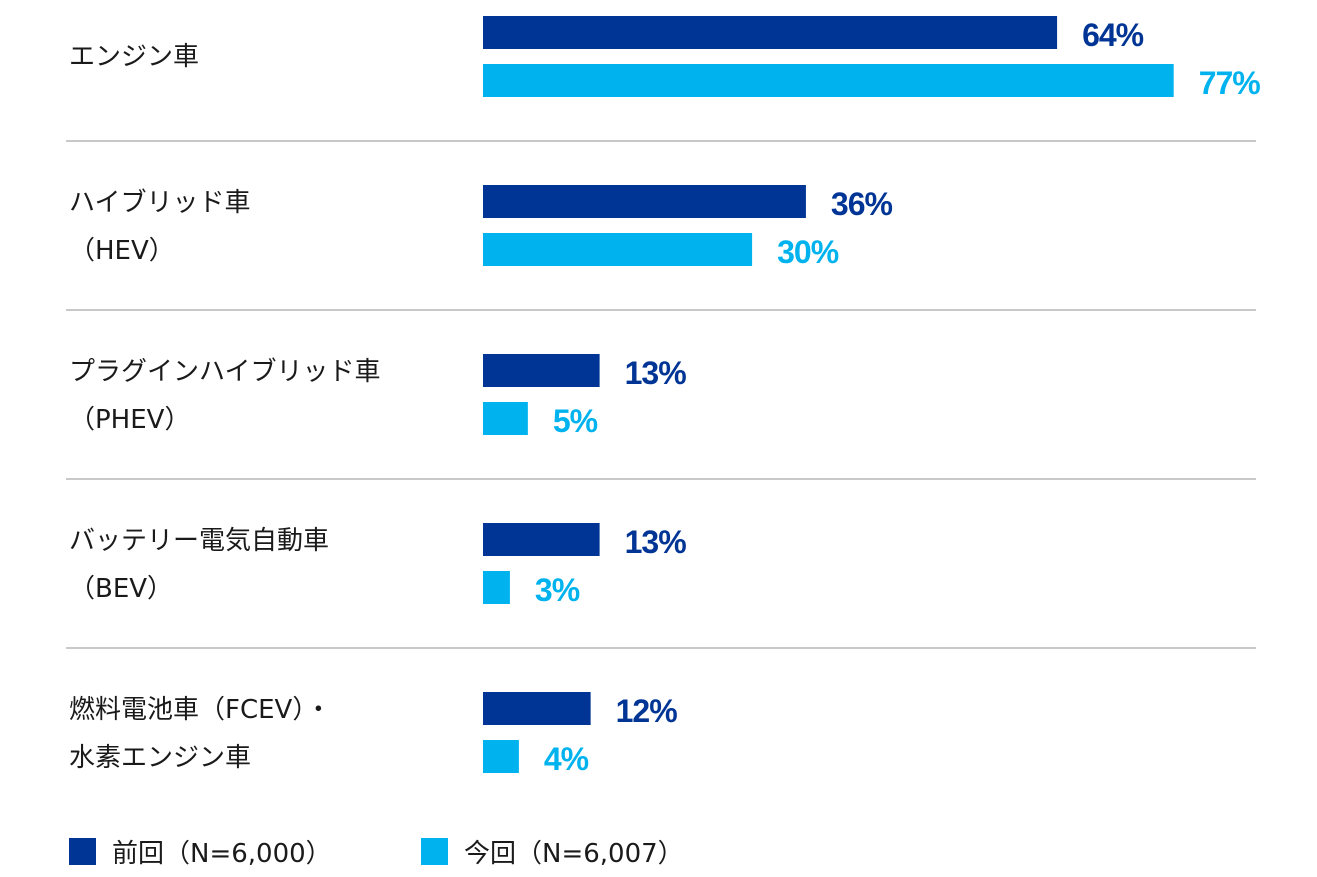 Image resolution: width=1317 pixels, height=877 pixels. I want to click on category-label-0-line-0: エンジン車, so click(134, 57).